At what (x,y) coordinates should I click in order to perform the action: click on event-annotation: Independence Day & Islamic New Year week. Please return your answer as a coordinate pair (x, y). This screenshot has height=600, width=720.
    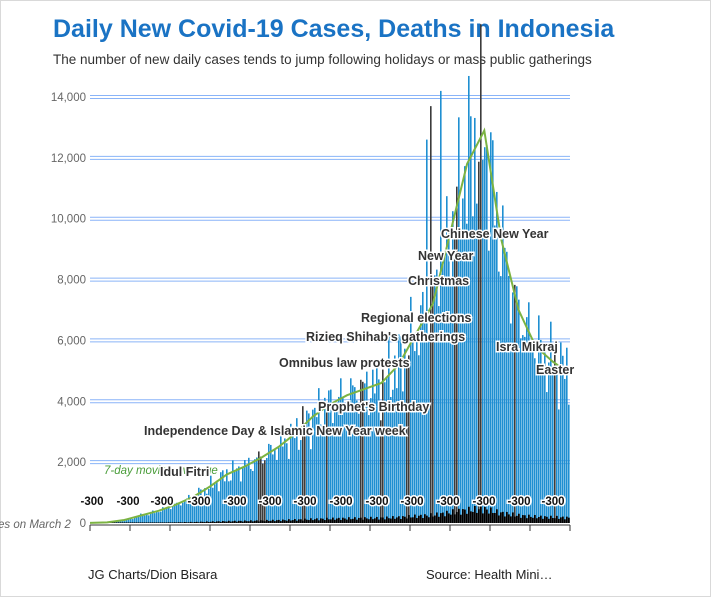
    Looking at the image, I should click on (275, 431).